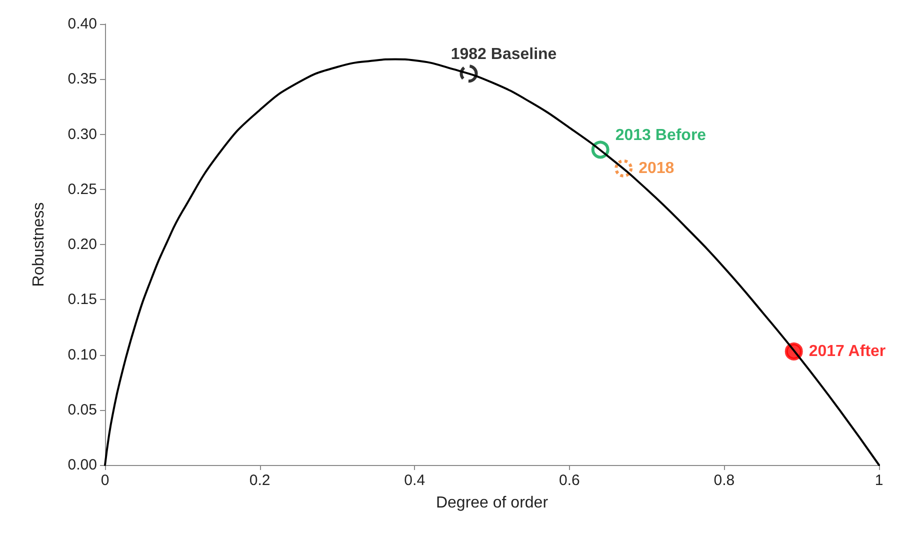 This screenshot has height=544, width=919. Describe the element at coordinates (492, 503) in the screenshot. I see `x-axis-title: Degree of order` at that location.